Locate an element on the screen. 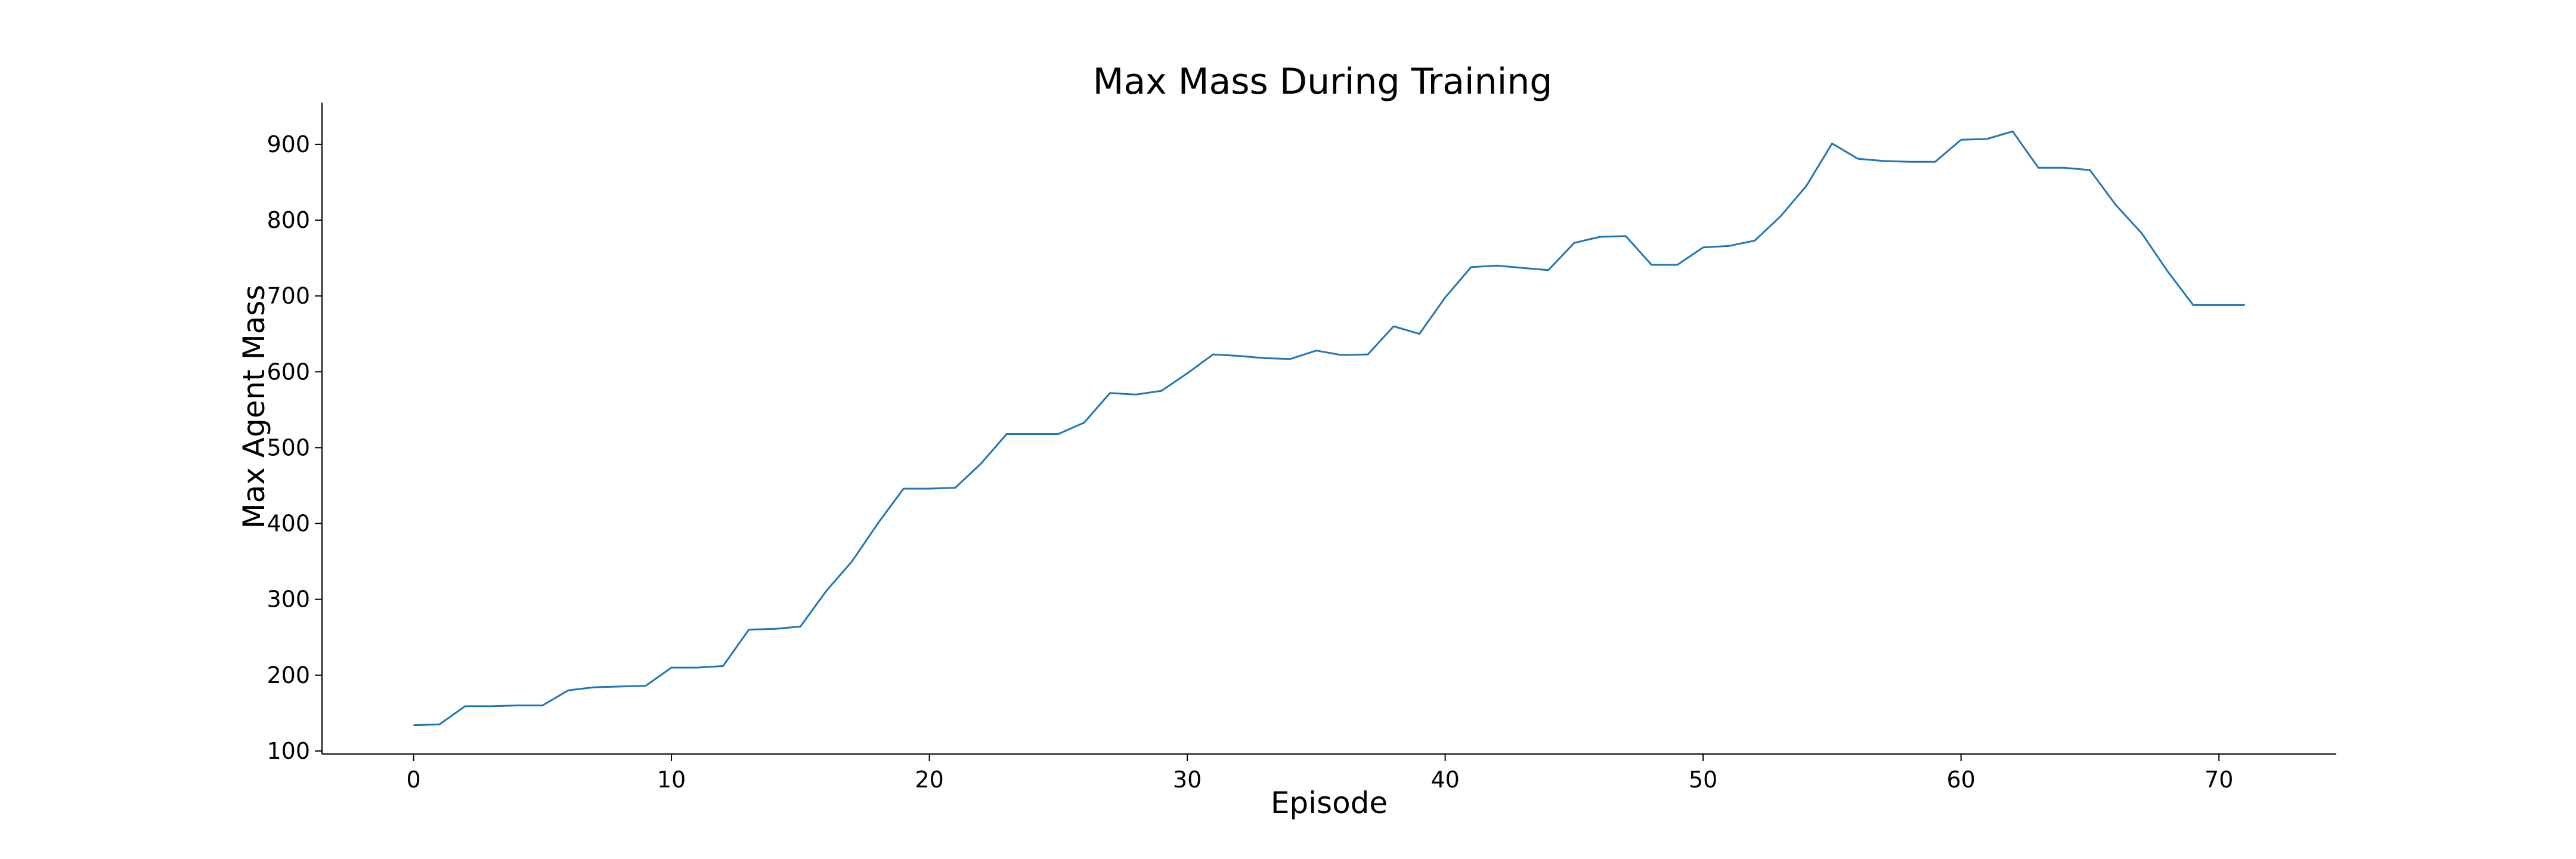  y-tick-label: 400 is located at coordinates (288, 524).